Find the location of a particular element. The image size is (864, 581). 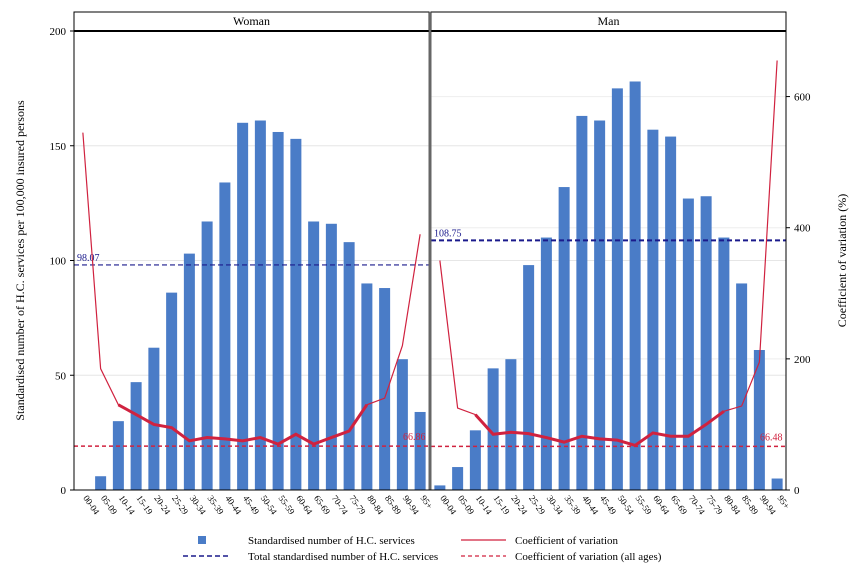

y-tick-label: 100 is located at coordinates (58, 262).